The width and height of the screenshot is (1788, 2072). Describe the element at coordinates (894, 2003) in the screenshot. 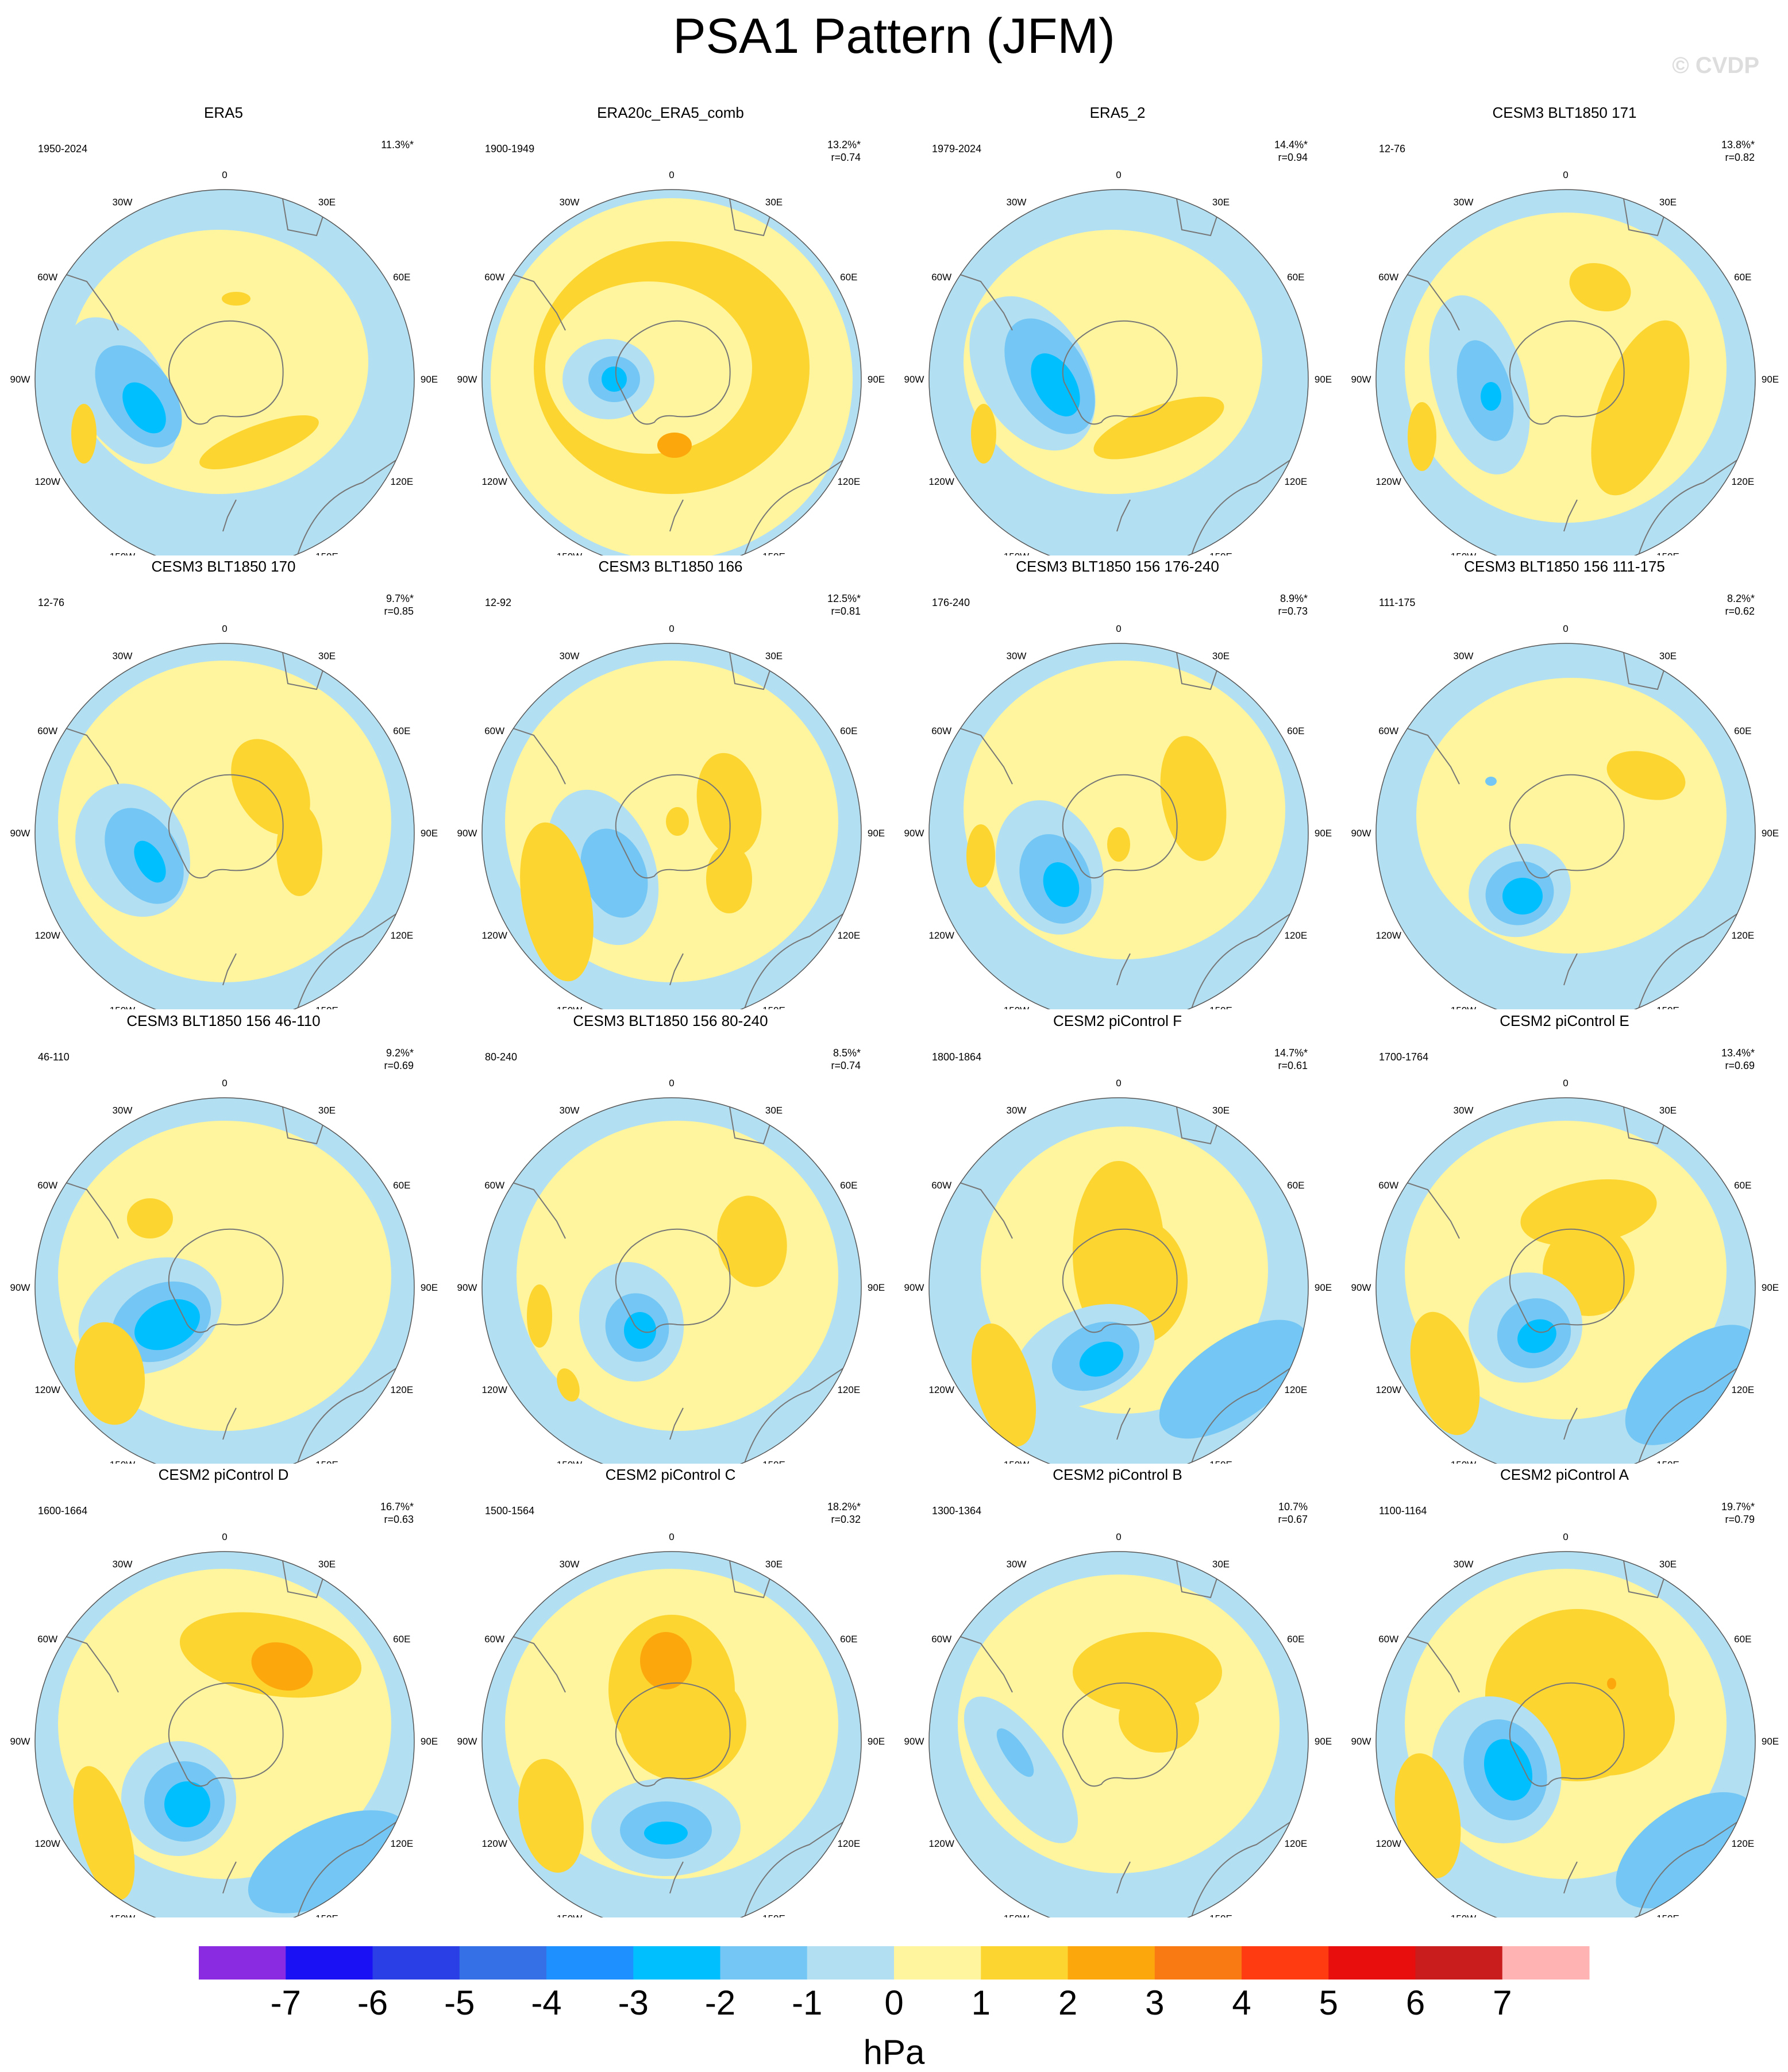

I see `colorbar-tick-label: 0` at that location.